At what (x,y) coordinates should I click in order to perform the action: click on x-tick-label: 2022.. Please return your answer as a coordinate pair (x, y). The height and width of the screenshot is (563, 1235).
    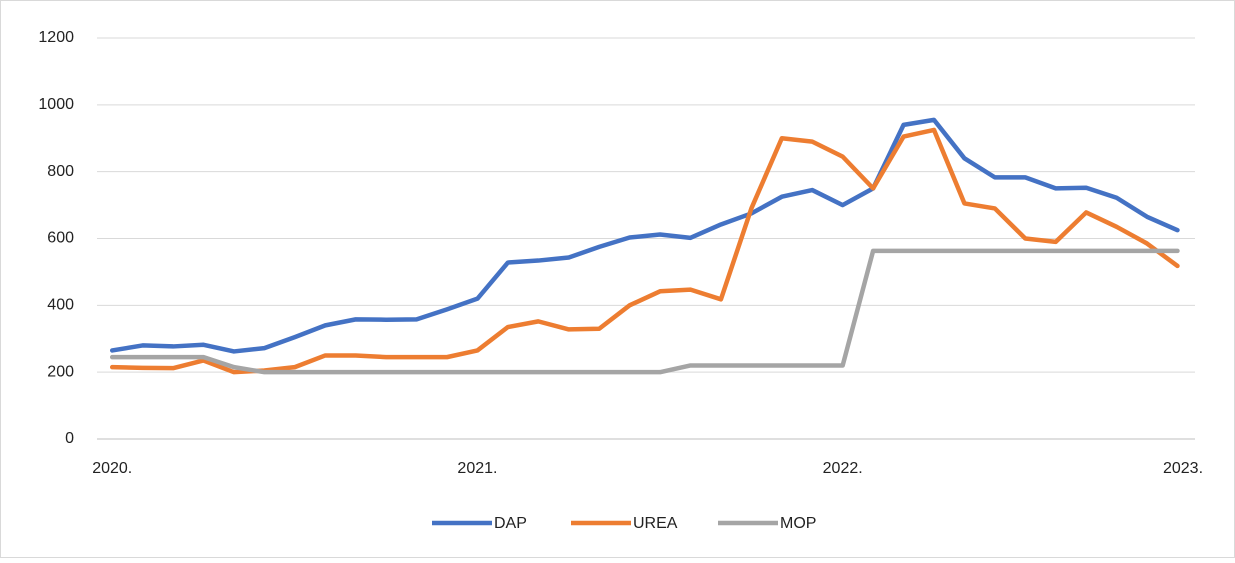
    Looking at the image, I should click on (843, 468).